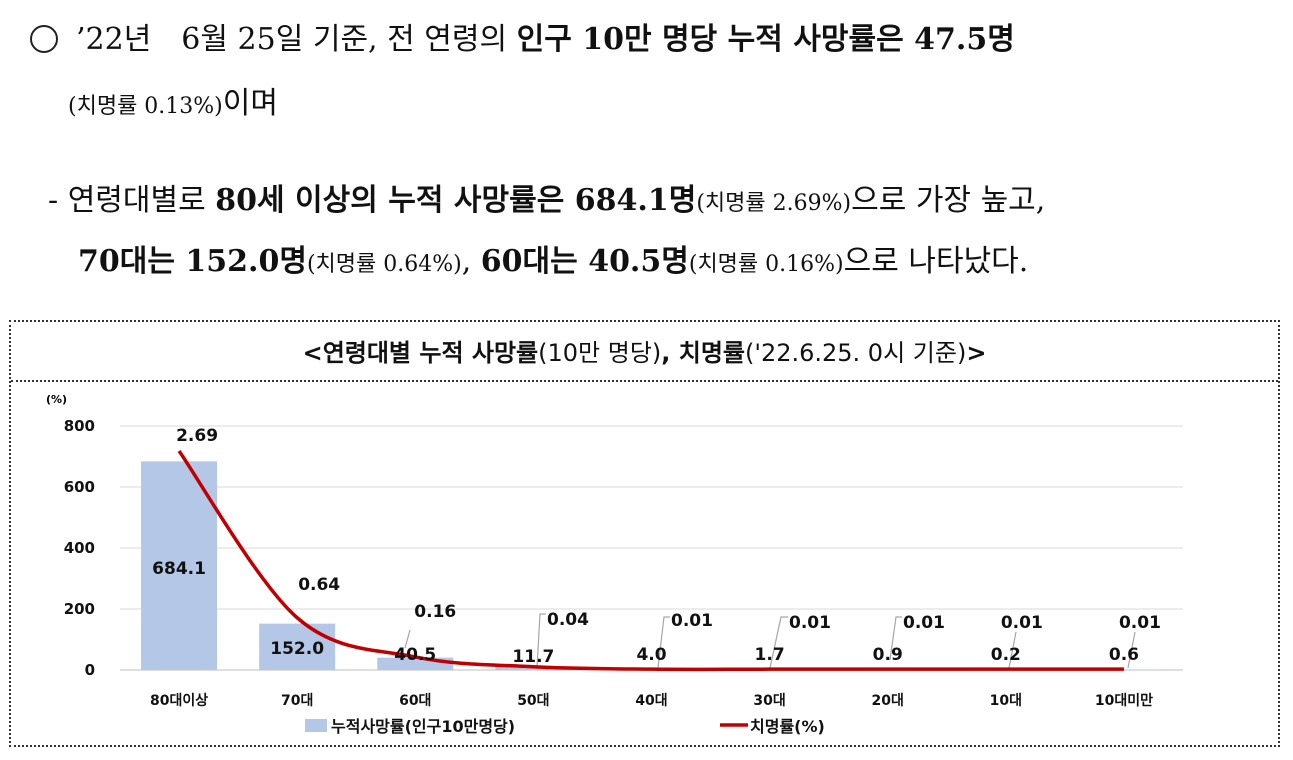 The height and width of the screenshot is (760, 1293). I want to click on bar-value-label: 0.6, so click(1124, 655).